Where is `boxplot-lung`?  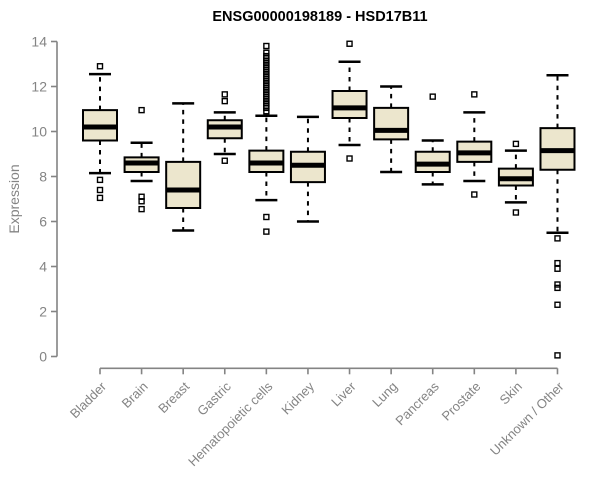
boxplot-lung is located at coordinates (391, 129).